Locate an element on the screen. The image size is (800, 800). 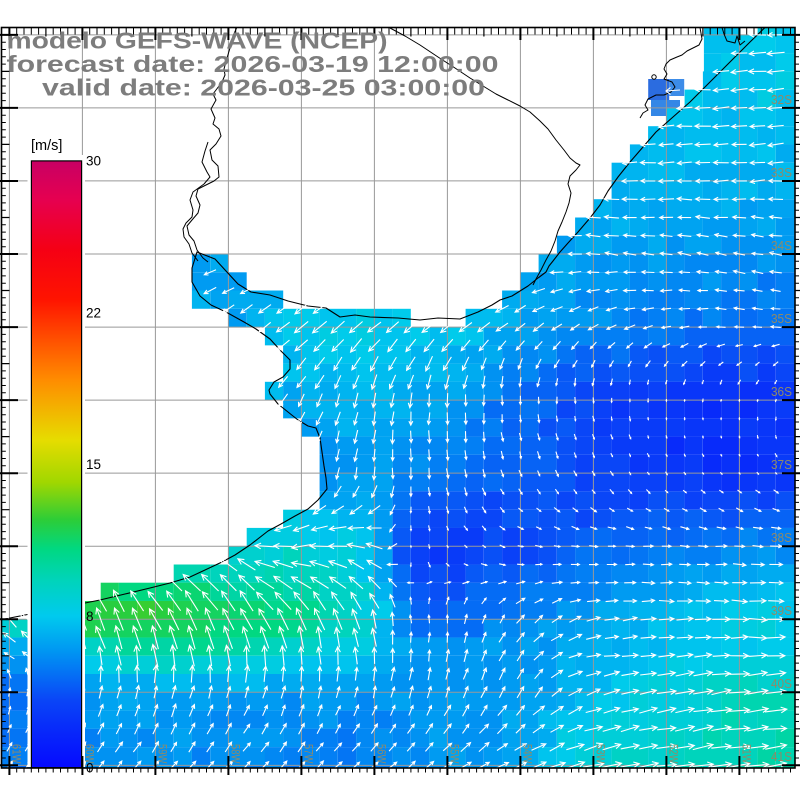
svg-text: 55W is located at coordinates (455, 754).